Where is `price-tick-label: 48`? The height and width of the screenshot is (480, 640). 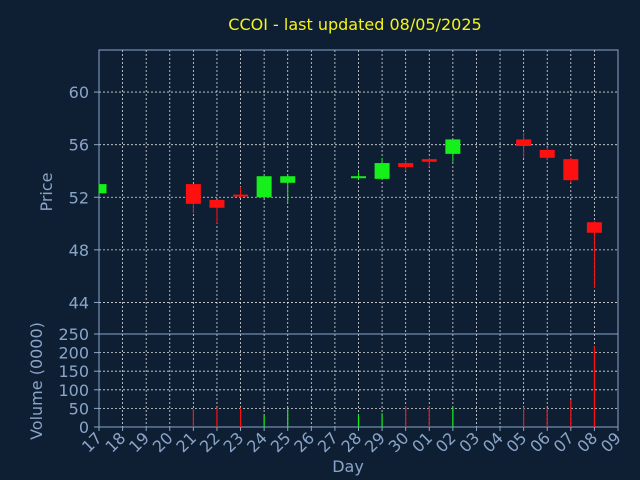
price-tick-label: 48 is located at coordinates (79, 250).